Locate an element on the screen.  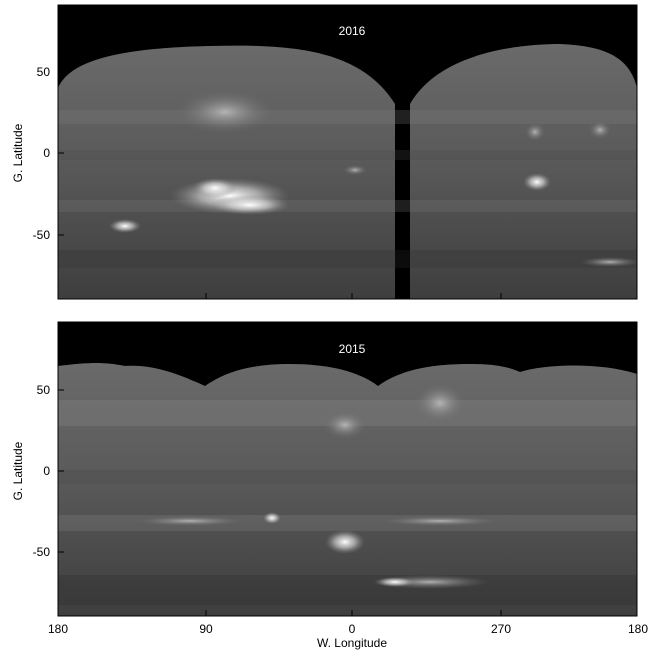
y-ticks-top is located at coordinates (61, 153).